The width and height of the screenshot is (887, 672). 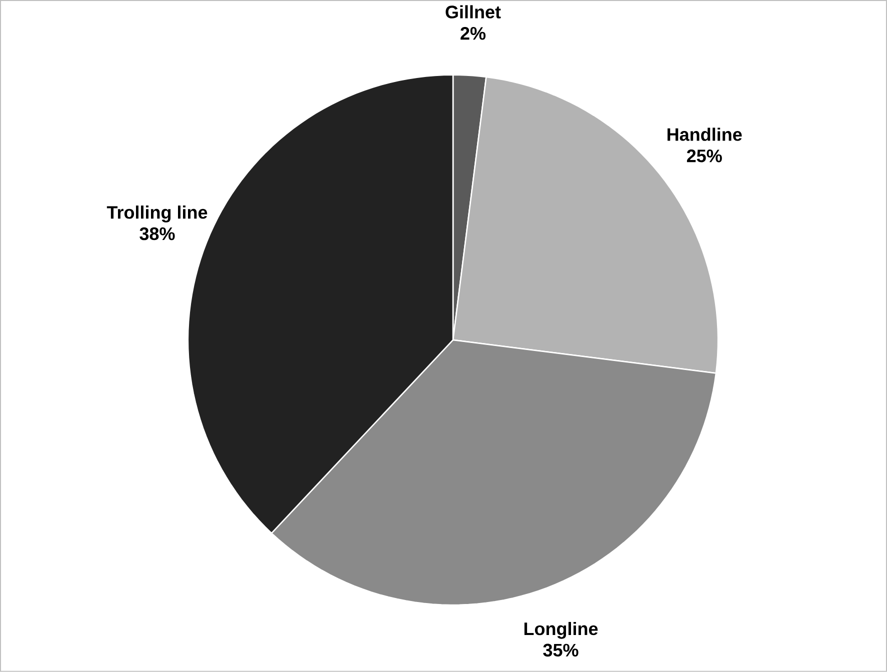 I want to click on slice-label: Handline, so click(x=705, y=134).